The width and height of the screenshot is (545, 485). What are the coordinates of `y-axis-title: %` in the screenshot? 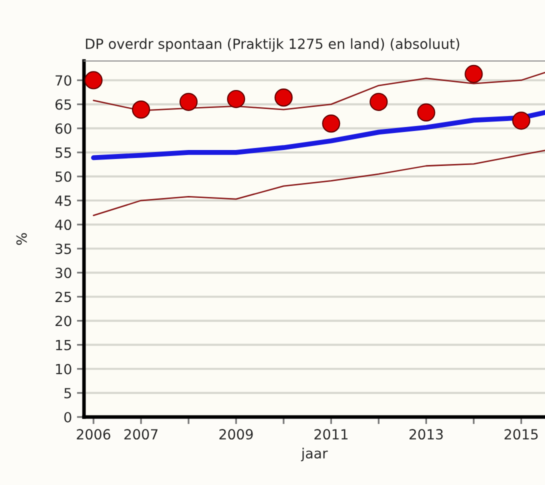 It's located at (21, 239).